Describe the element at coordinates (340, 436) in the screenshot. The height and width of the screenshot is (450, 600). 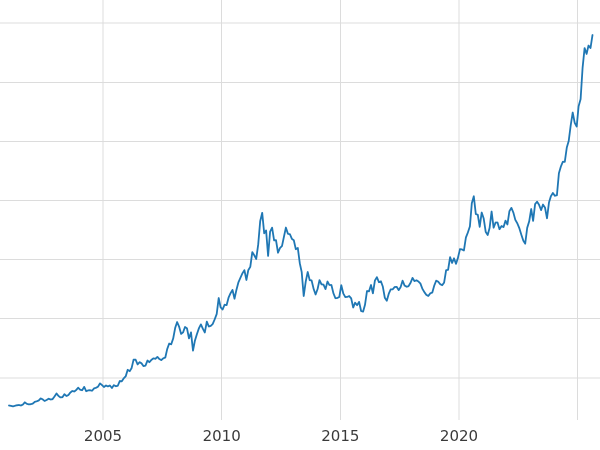
I see `x-tick-label: 2015` at that location.